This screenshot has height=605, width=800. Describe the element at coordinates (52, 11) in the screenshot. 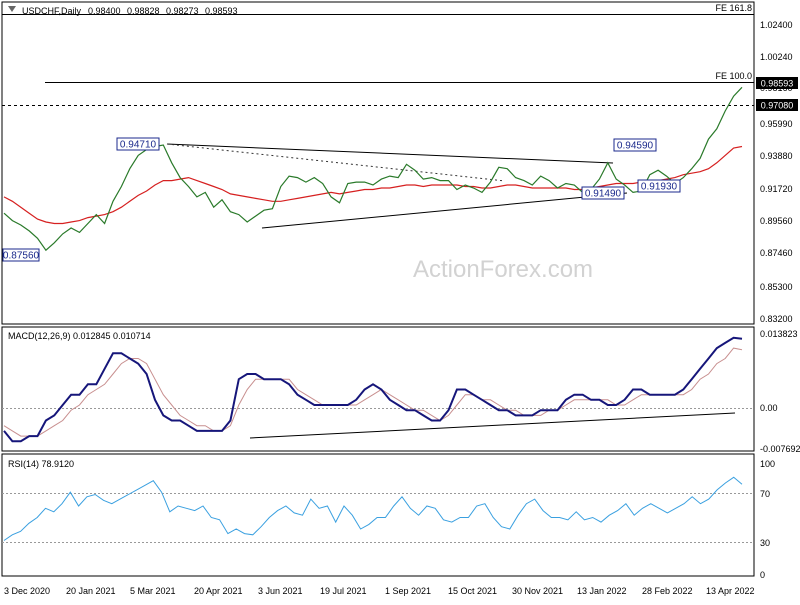

I see `price-chart-title: USDCHF,Daily` at that location.